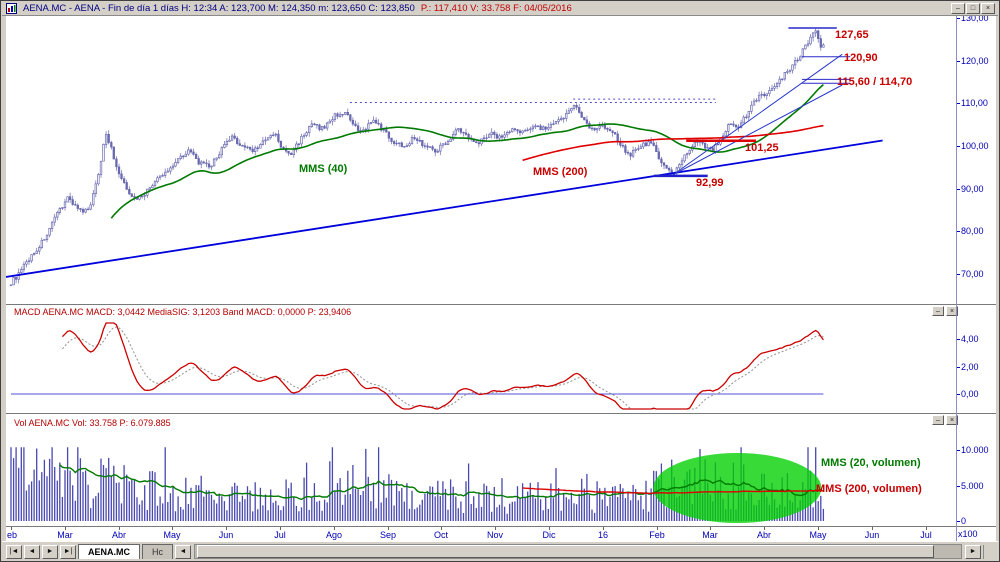  I want to click on maximize-button: □, so click(973, 8).